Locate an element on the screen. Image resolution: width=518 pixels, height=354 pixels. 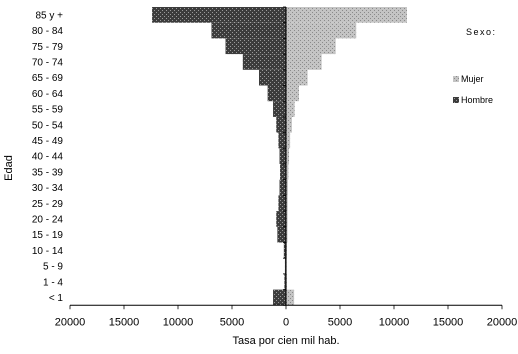
legend-swatch-hombre is located at coordinates (456, 100).